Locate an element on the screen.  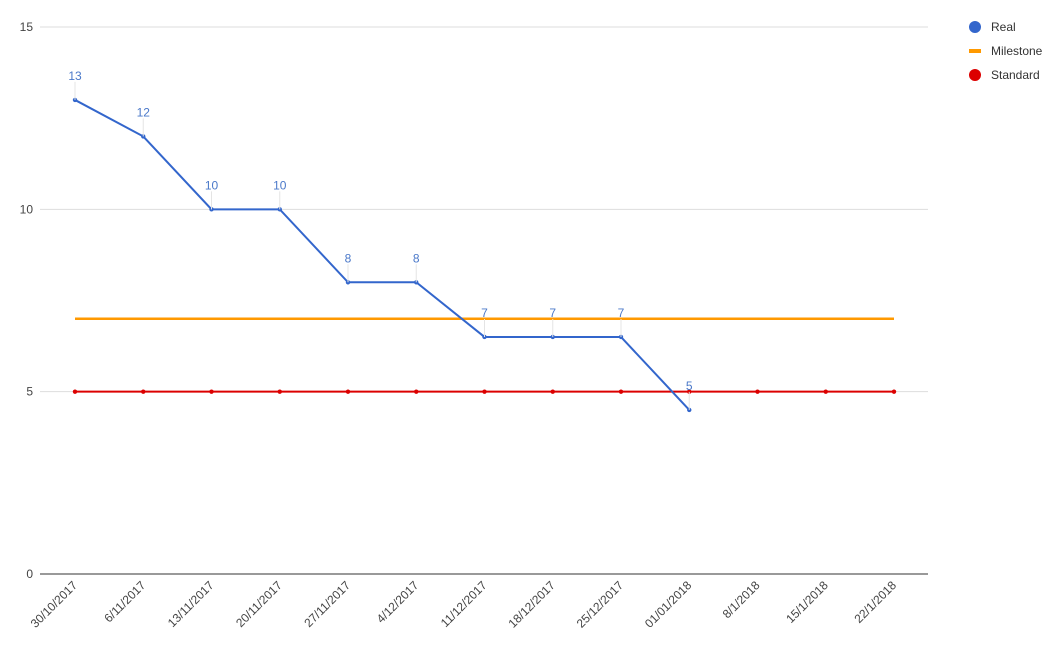
legend: Real Milestone Standard is located at coordinates (1006, 51).